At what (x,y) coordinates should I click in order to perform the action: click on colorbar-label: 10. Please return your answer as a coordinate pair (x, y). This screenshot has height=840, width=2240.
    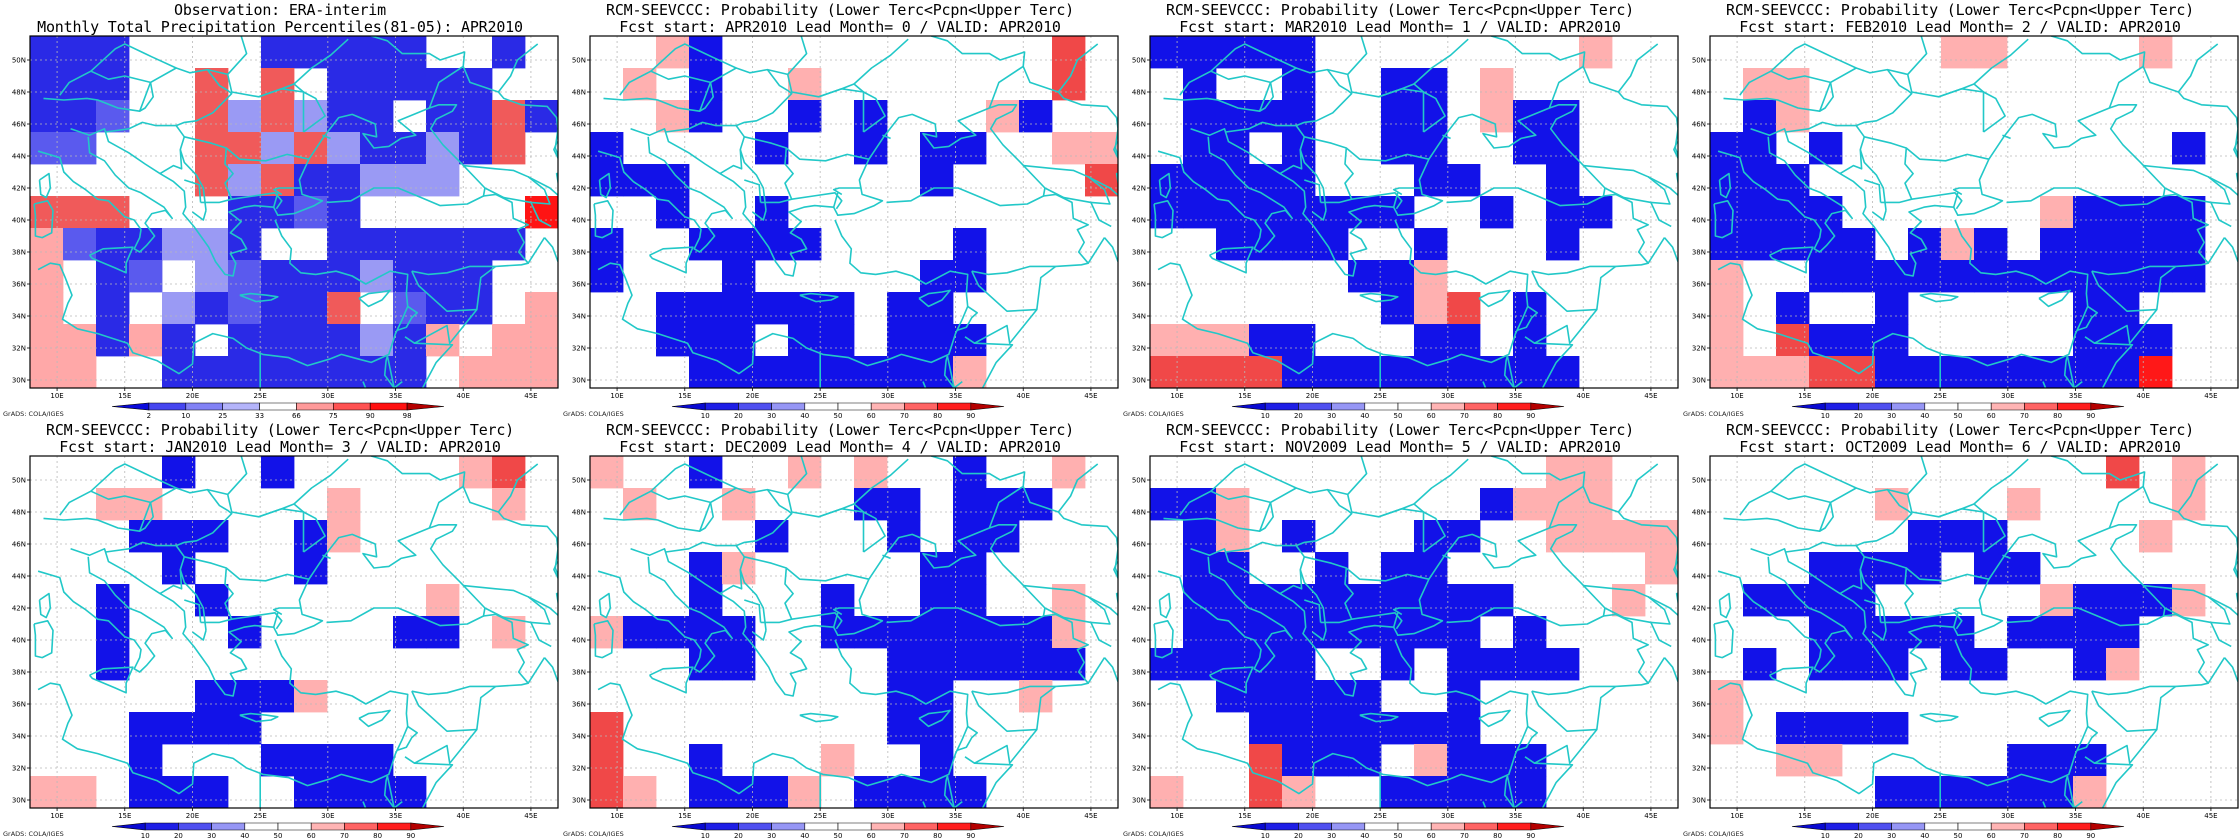
    Looking at the image, I should click on (1265, 836).